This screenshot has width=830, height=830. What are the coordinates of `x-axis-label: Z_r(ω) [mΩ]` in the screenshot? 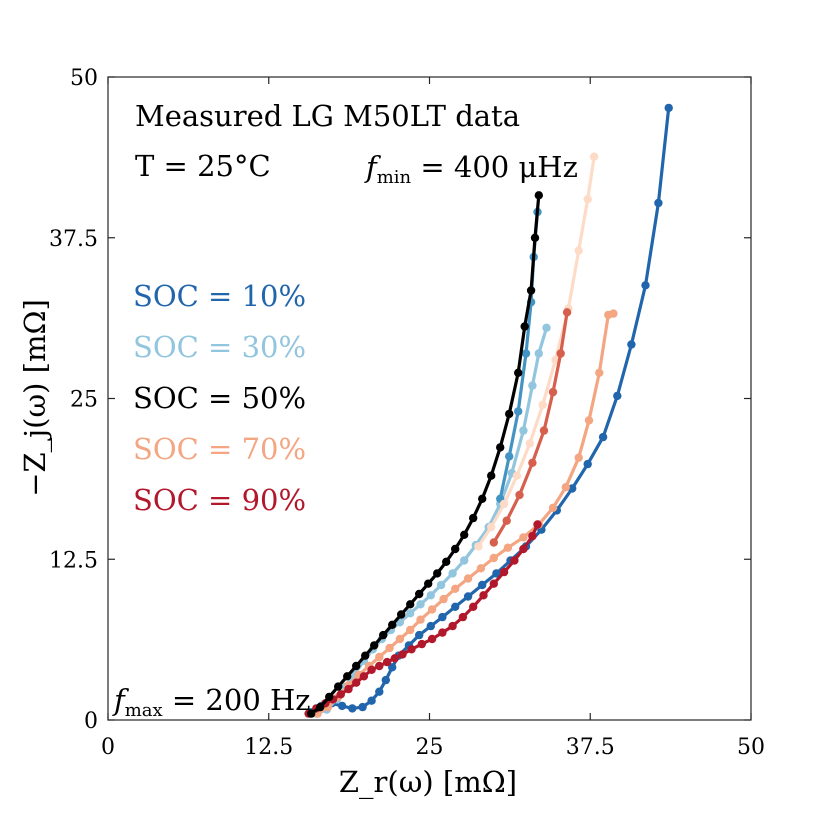 It's located at (428, 782).